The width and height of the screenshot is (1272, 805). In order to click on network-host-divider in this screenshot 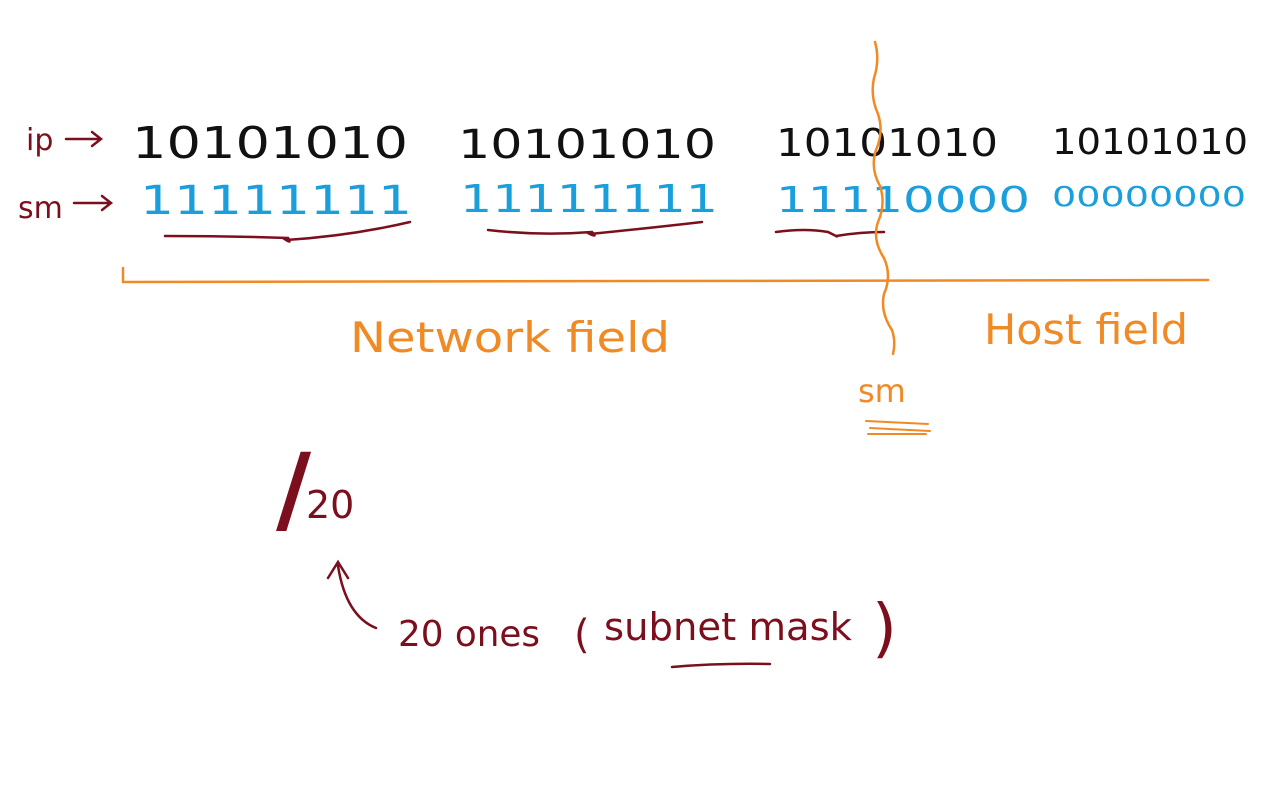, I will do `click(883, 198)`.